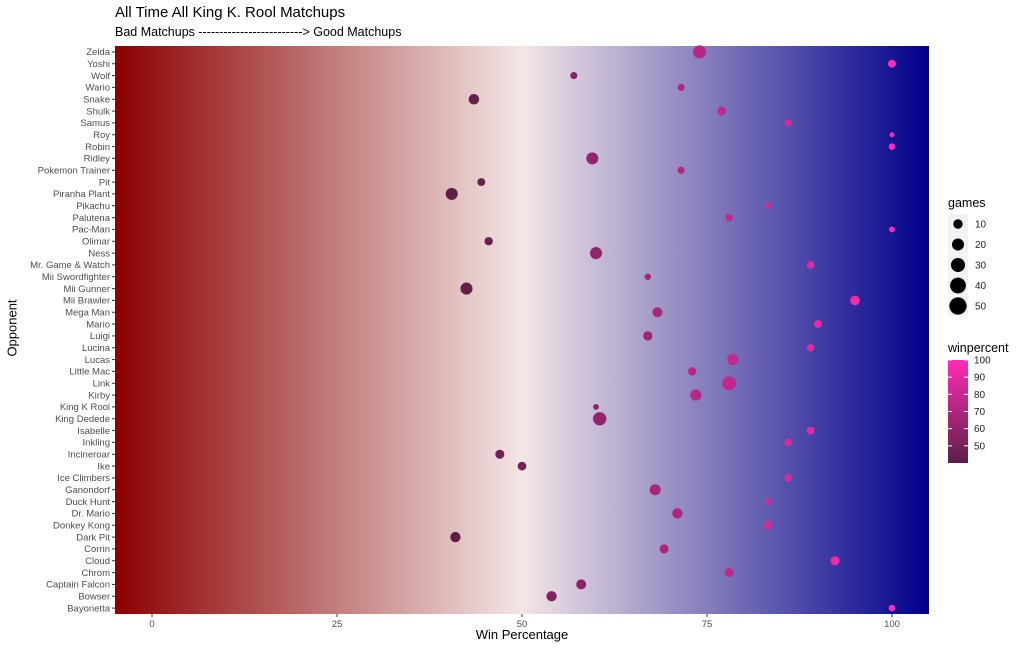 This screenshot has width=1024, height=648. What do you see at coordinates (91, 230) in the screenshot?
I see `y-tick-label: Pac-Man` at bounding box center [91, 230].